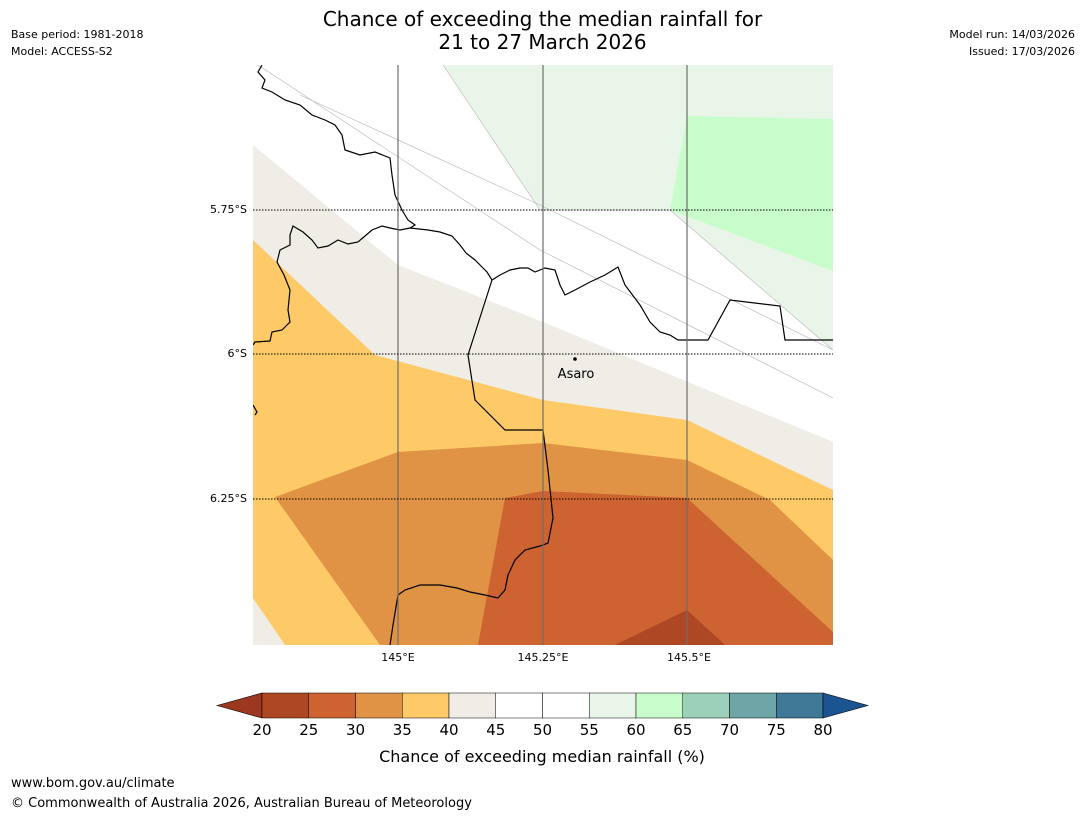  I want to click on colorbar: 20 25 30 35 40 45 50 55 60 65 70 75 80, so click(542, 715).